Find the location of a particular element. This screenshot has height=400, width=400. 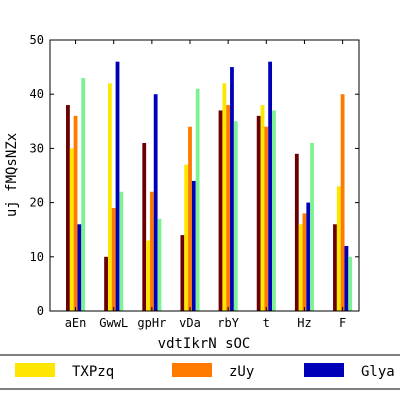

x-axis-label: vdtIkrN sOC is located at coordinates (204, 344).